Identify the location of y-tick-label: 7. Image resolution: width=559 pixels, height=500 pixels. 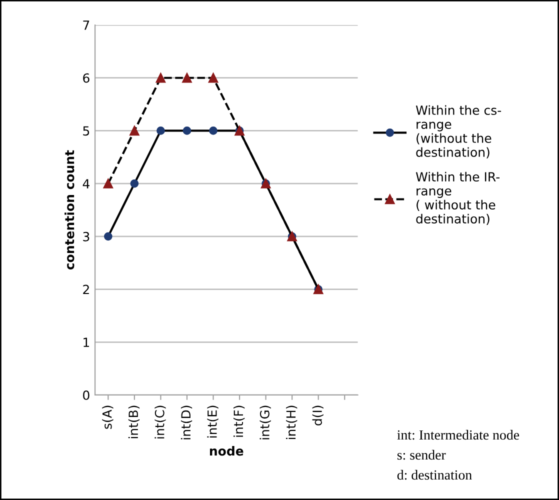
(86, 25).